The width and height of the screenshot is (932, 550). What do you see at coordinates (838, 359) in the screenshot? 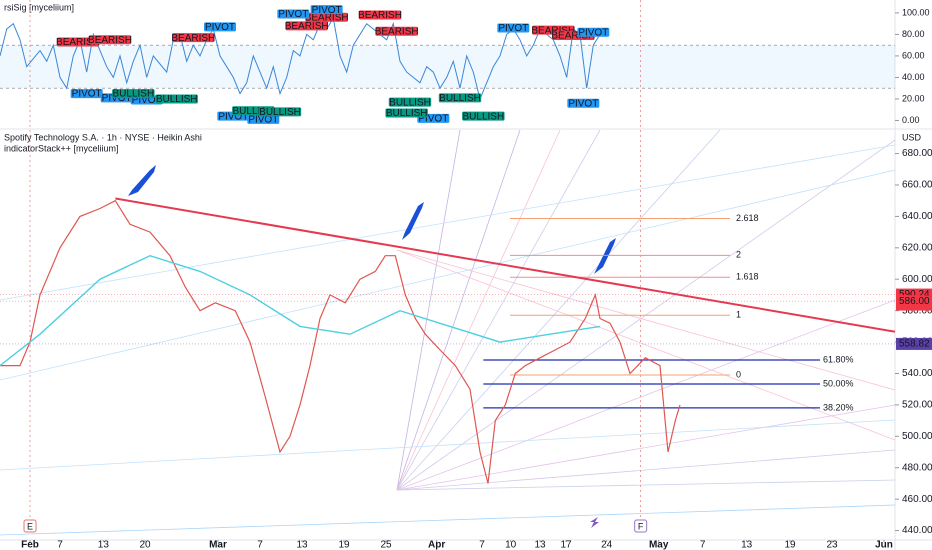
I see `retracement-label: 61.80%` at bounding box center [838, 359].